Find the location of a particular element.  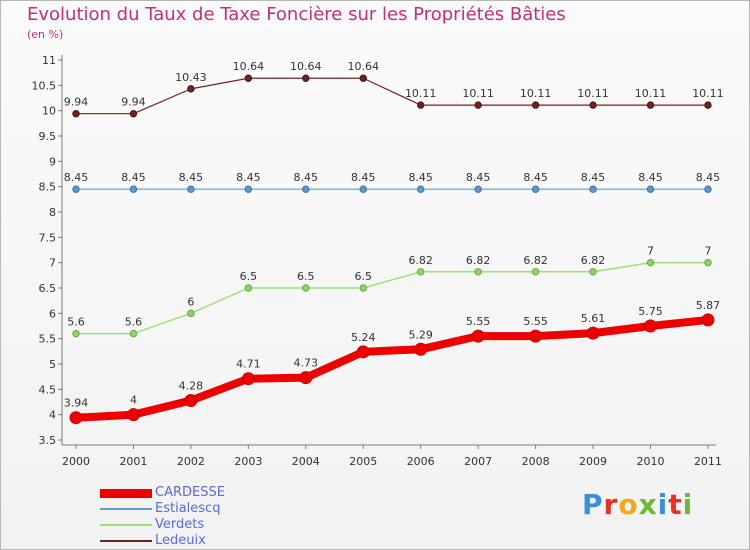

y-tick-label: 11 is located at coordinates (49, 60).